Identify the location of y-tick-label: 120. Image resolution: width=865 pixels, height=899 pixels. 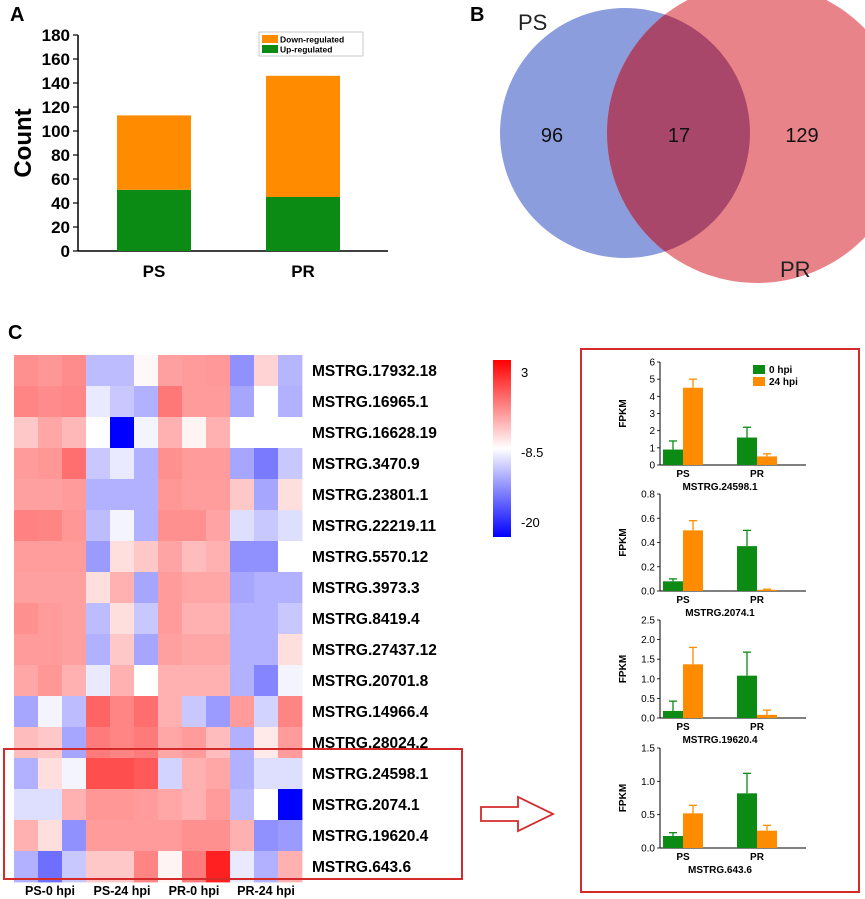
(56, 107).